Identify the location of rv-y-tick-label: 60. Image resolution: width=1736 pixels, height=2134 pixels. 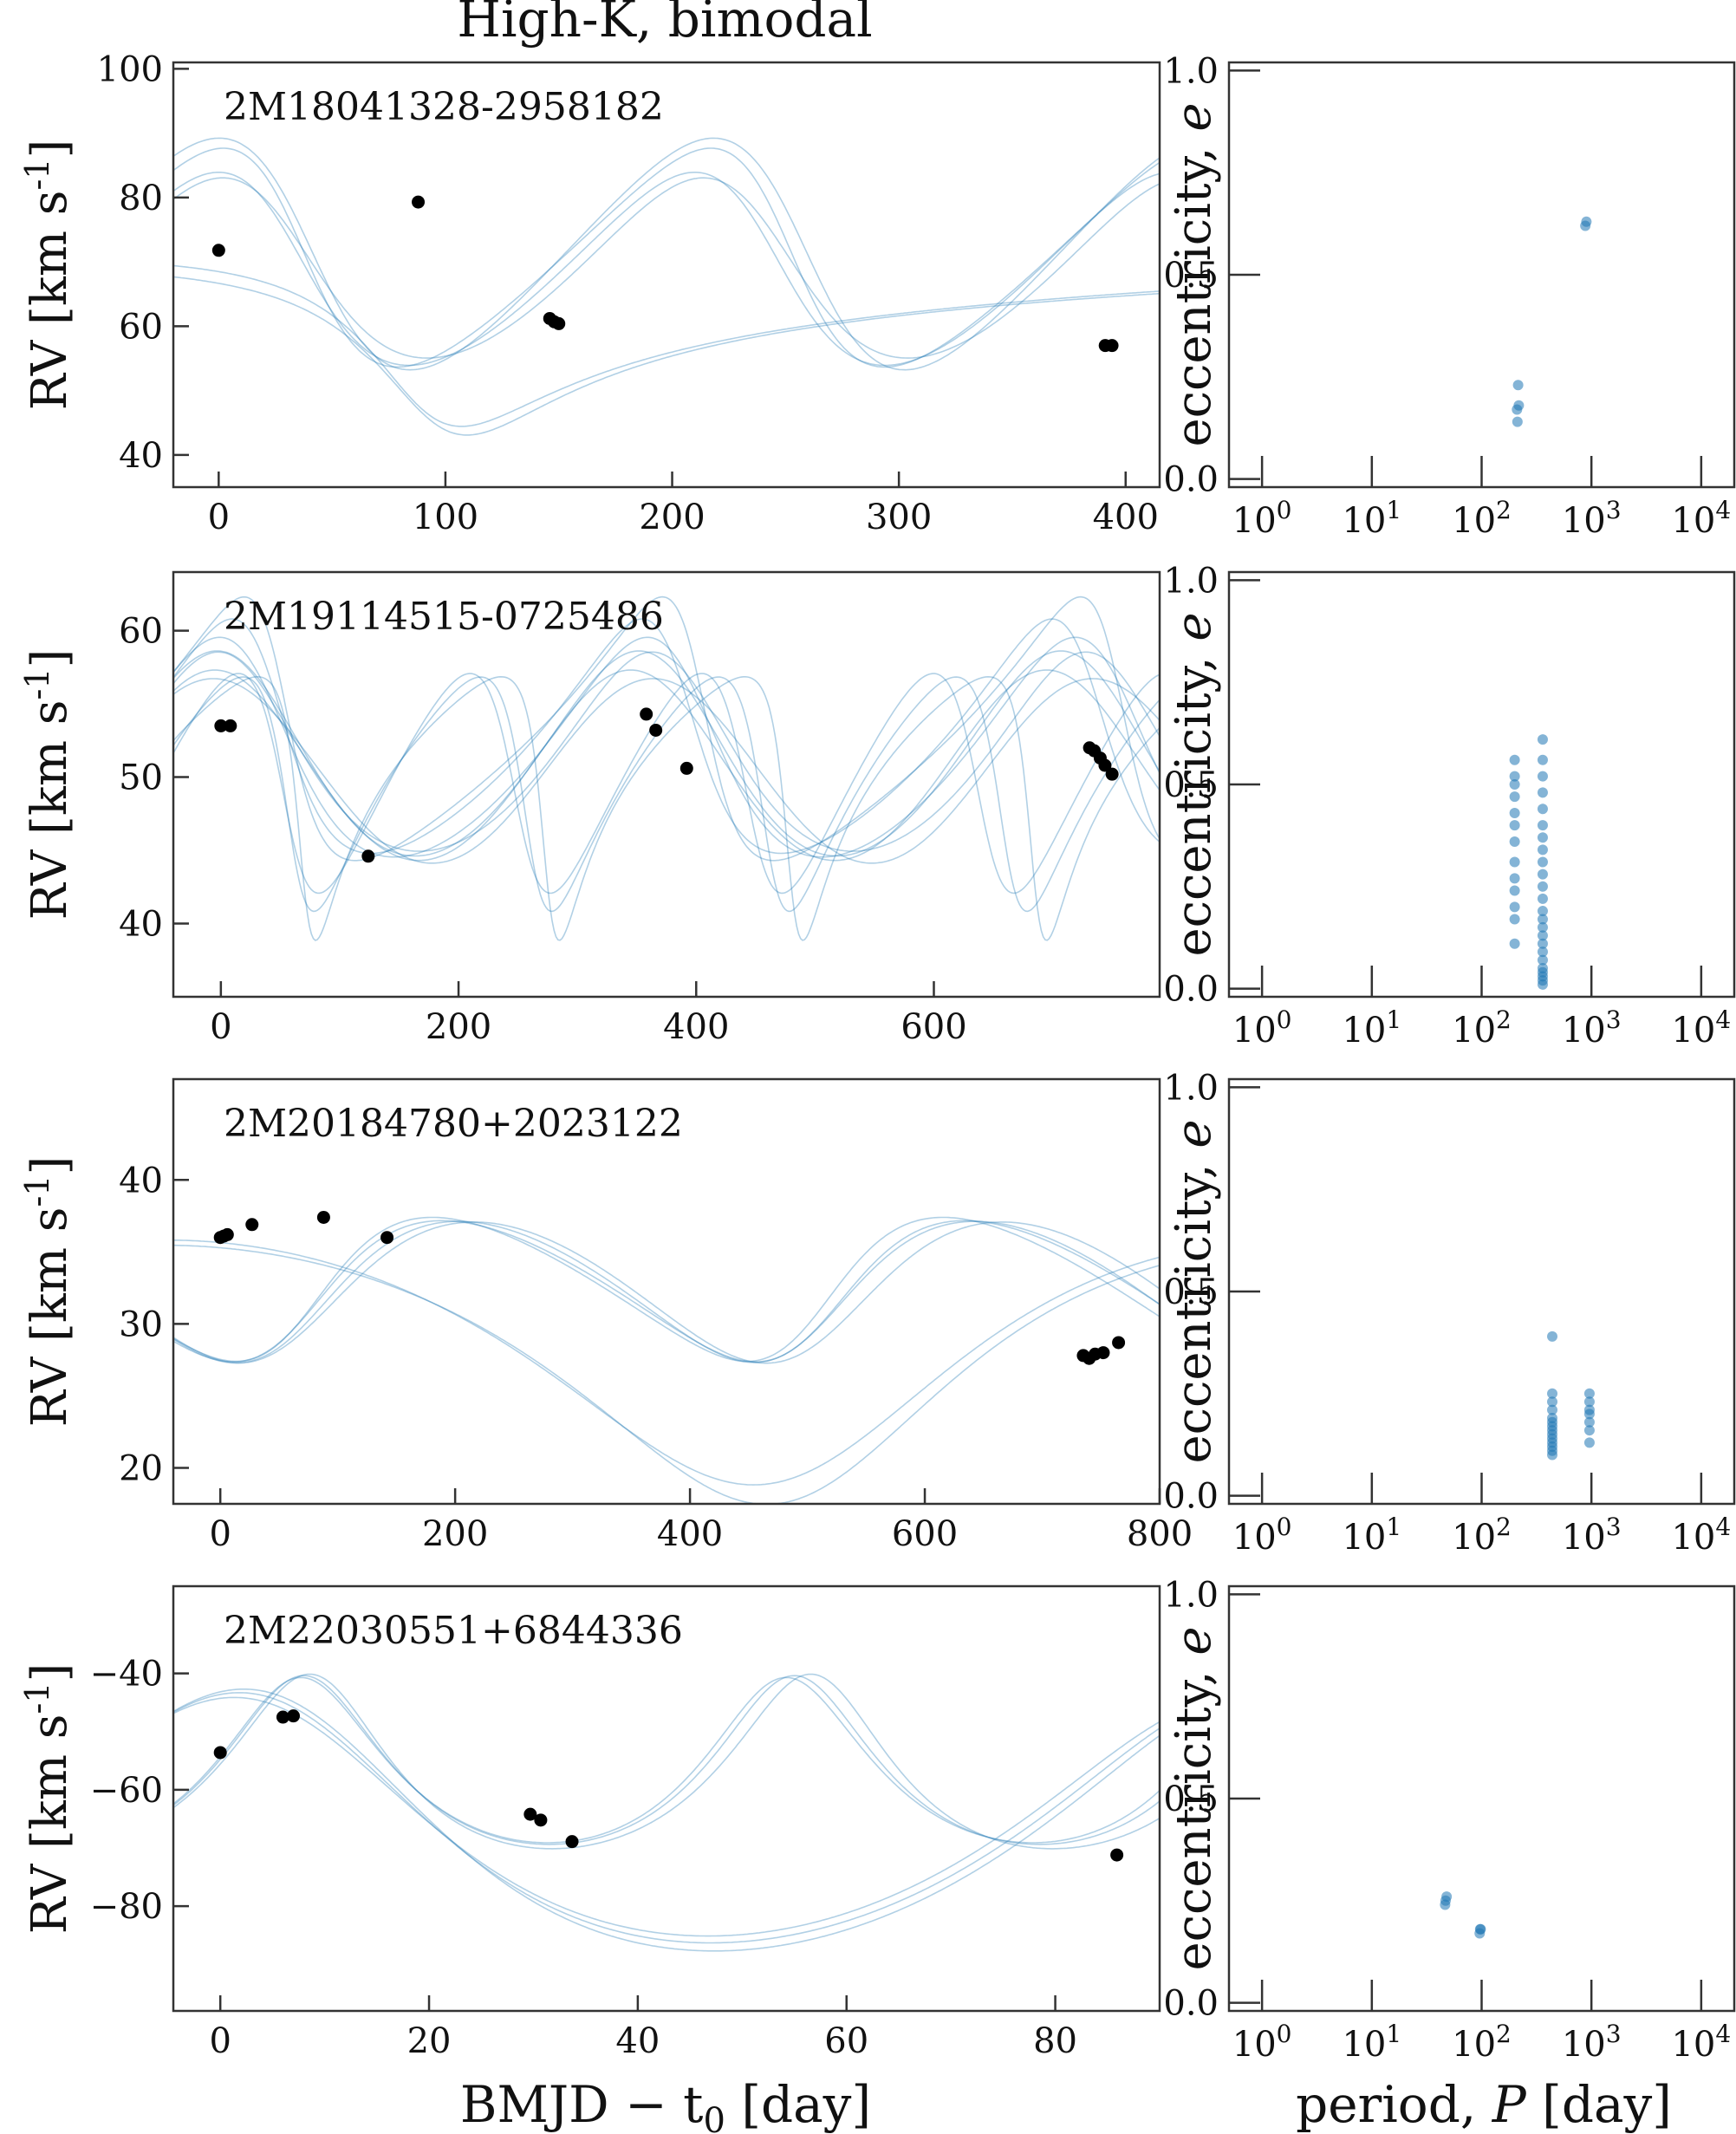
(141, 327).